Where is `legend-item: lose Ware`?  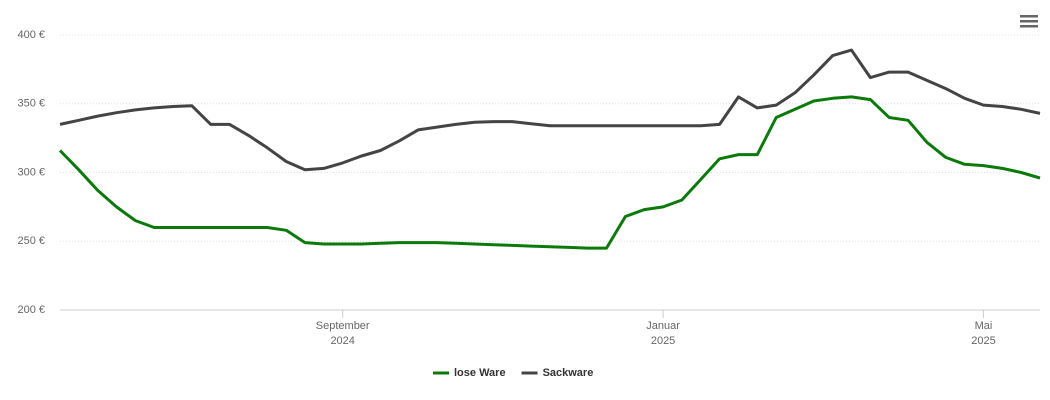
legend-item: lose Ware is located at coordinates (469, 373).